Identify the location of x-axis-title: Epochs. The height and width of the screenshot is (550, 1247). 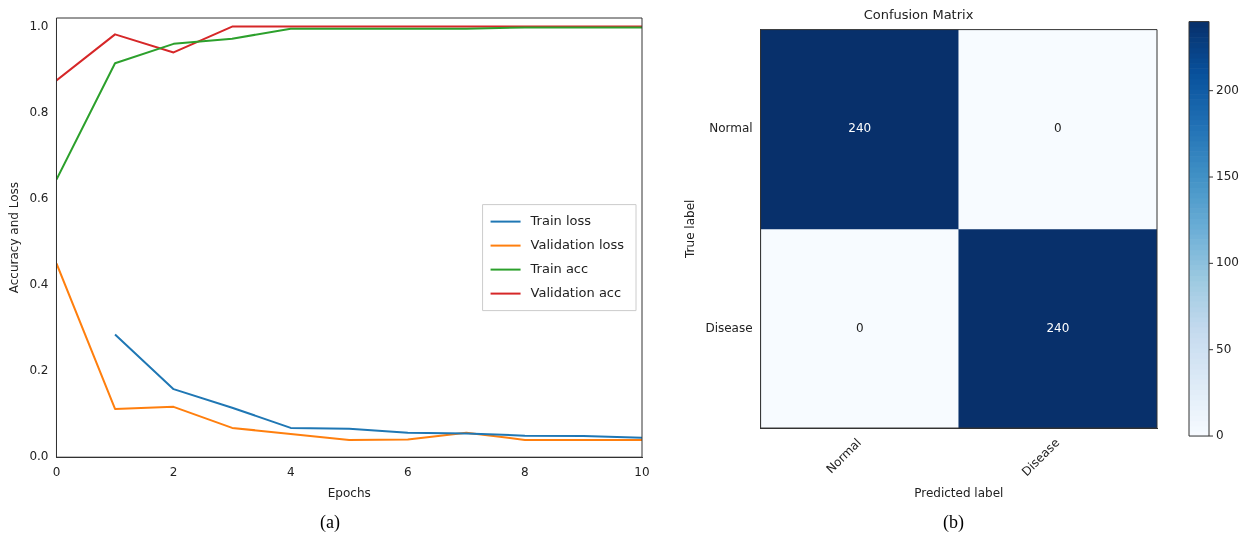
(349, 492).